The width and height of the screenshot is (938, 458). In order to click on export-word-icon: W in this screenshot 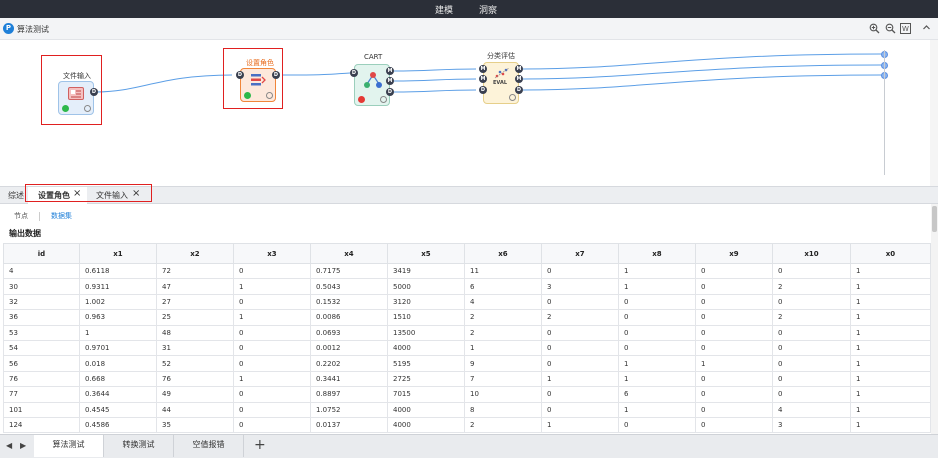, I will do `click(905, 28)`.